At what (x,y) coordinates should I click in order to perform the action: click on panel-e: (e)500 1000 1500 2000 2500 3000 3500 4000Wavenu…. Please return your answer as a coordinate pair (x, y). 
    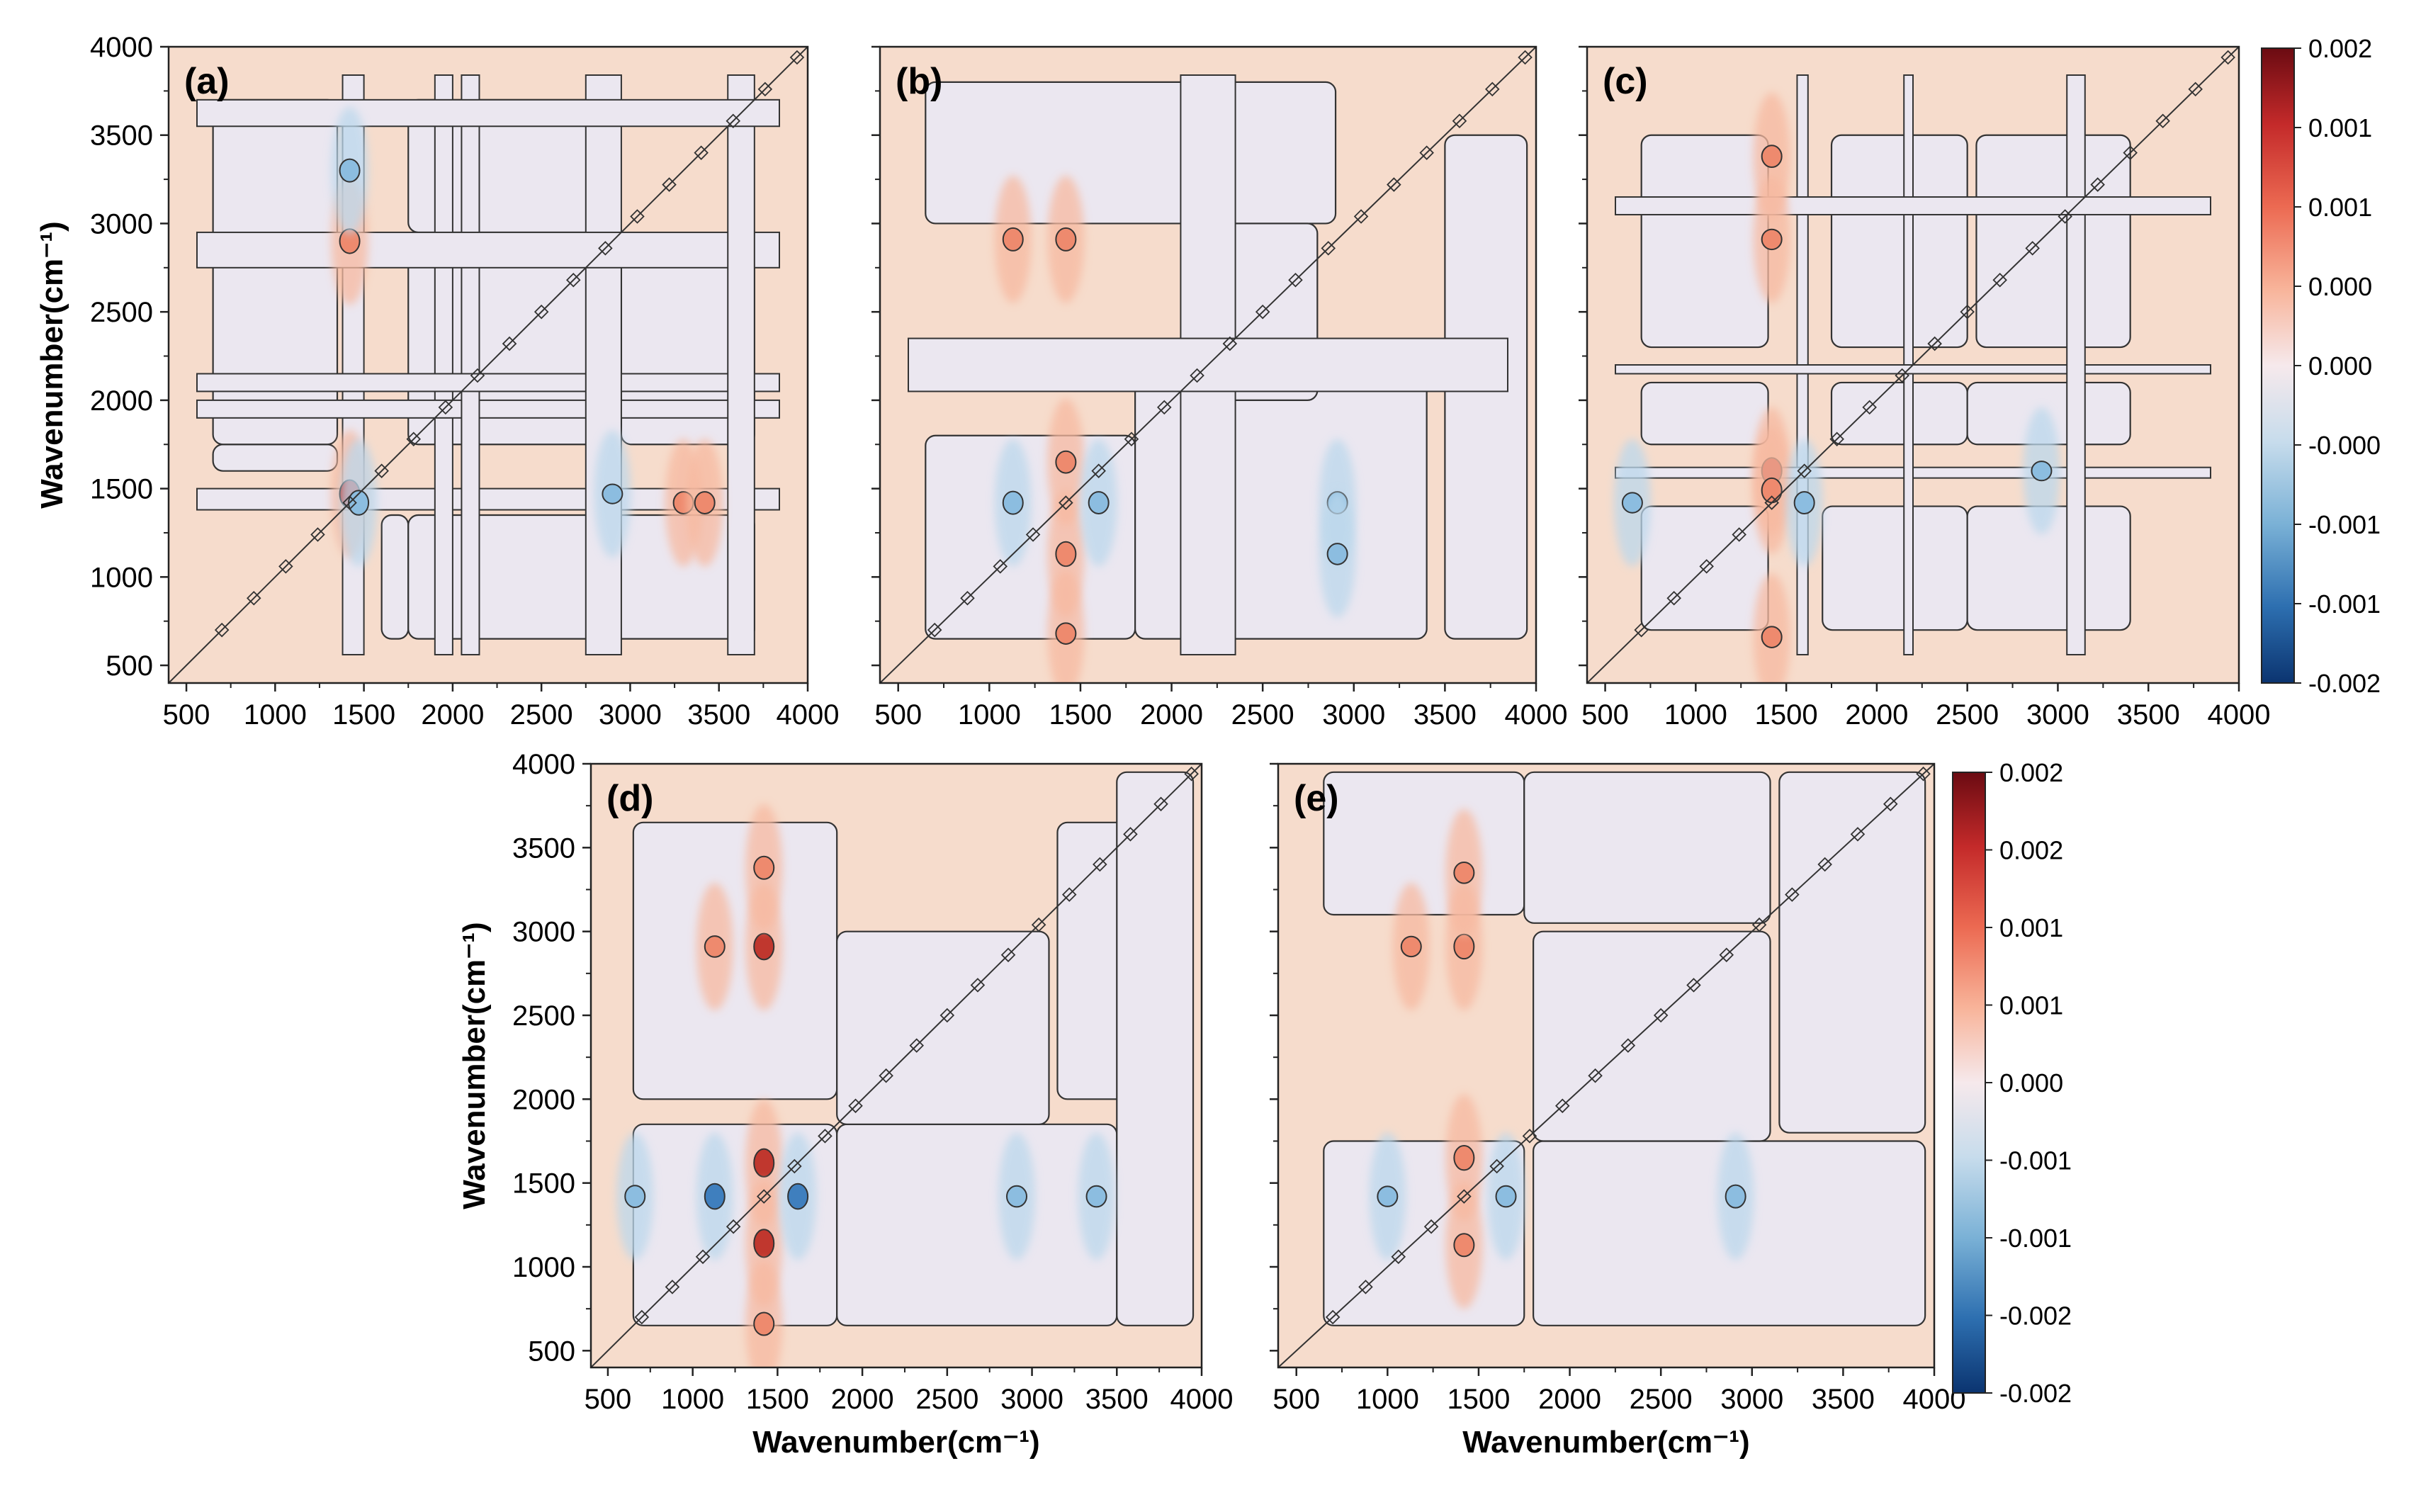
    Looking at the image, I should click on (1617, 1111).